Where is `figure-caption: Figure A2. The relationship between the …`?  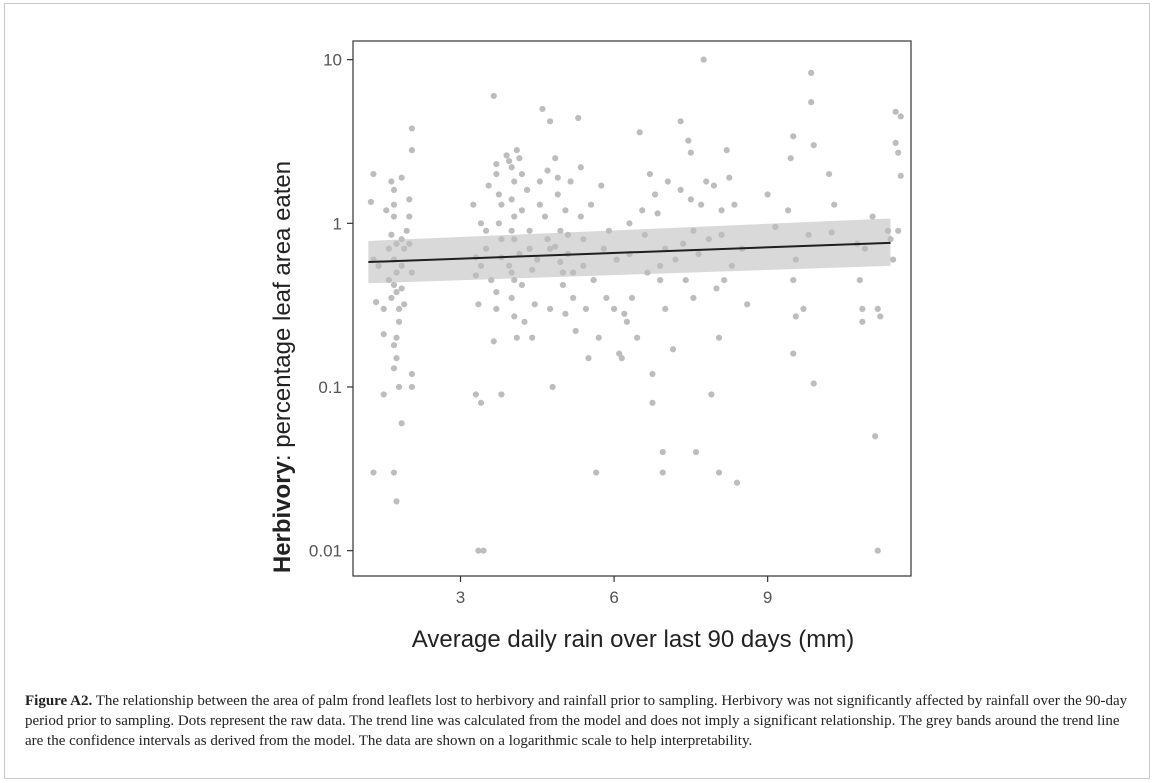
figure-caption: Figure A2. The relationship between the … is located at coordinates (580, 721).